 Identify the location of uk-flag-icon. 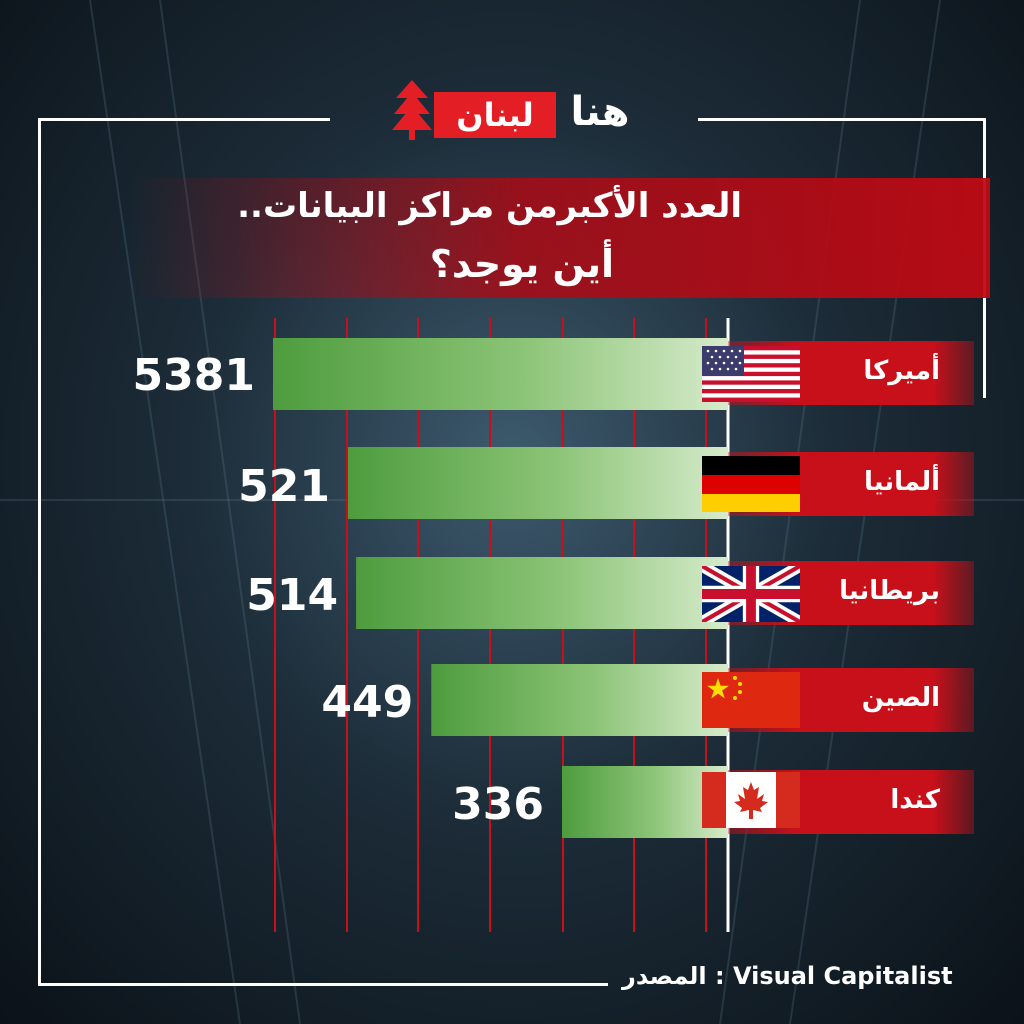
(751, 594).